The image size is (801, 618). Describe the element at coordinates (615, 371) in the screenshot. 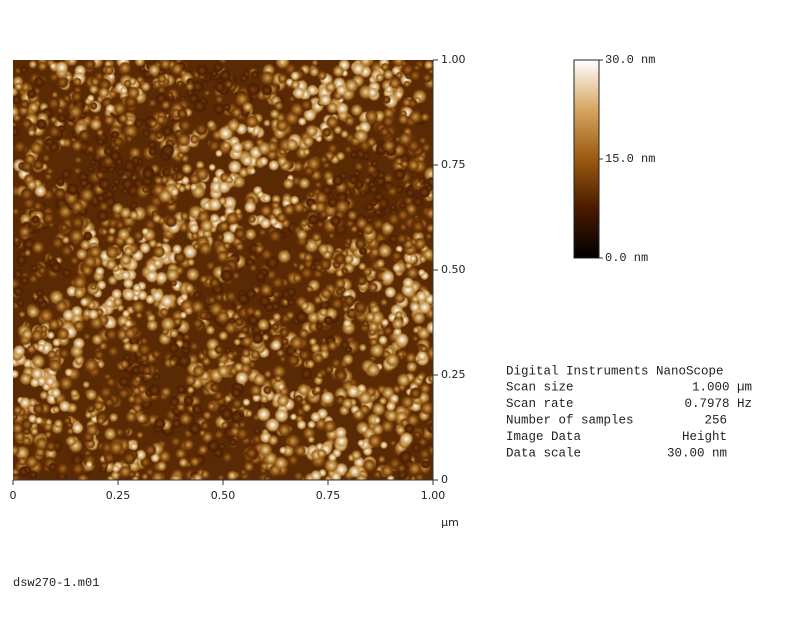

I see `info-title: Digital Instruments NanoScope` at that location.